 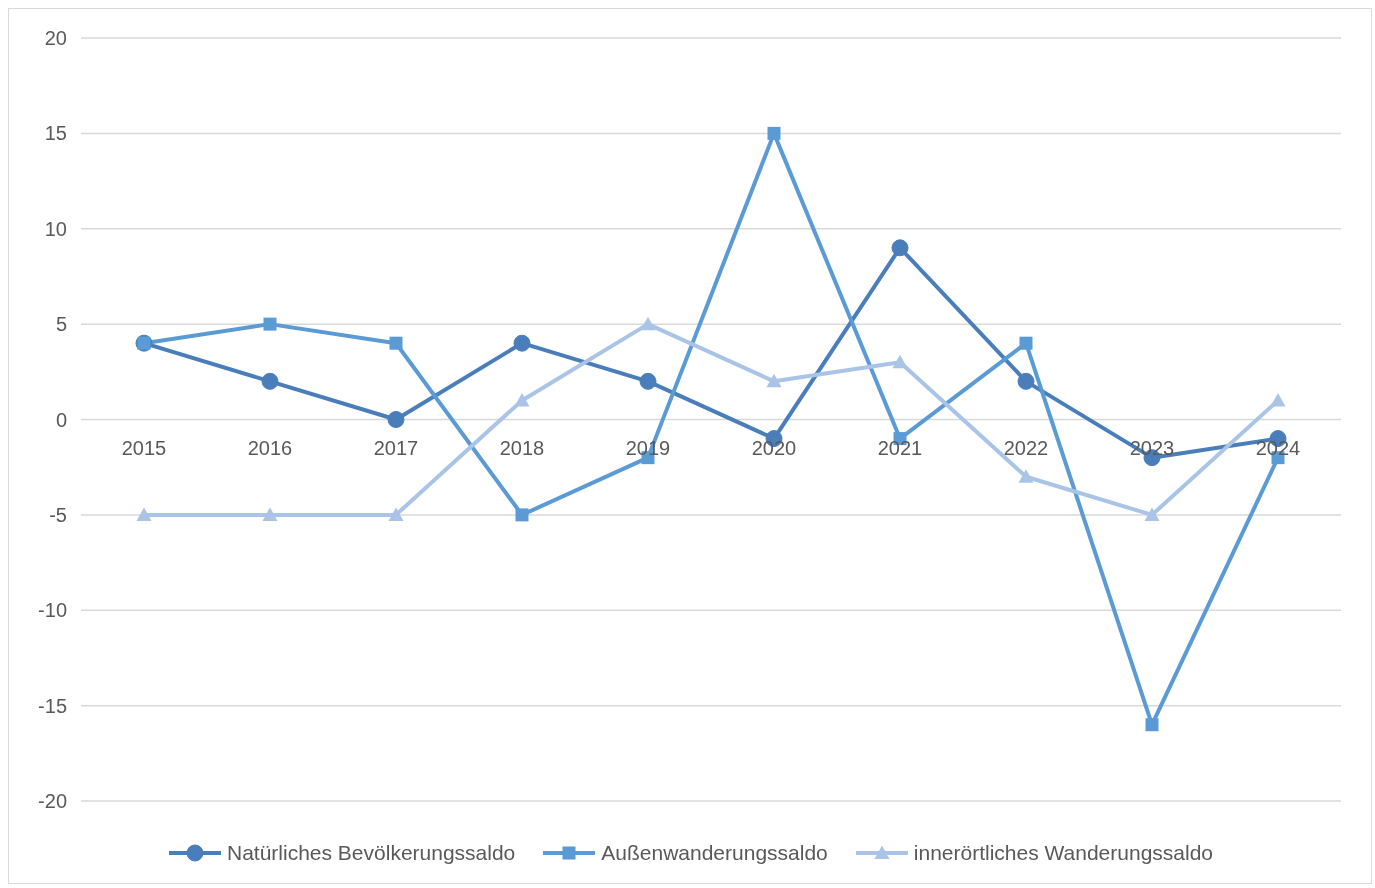 What do you see at coordinates (55, 228) in the screenshot?
I see `y-tick-label: 10` at bounding box center [55, 228].